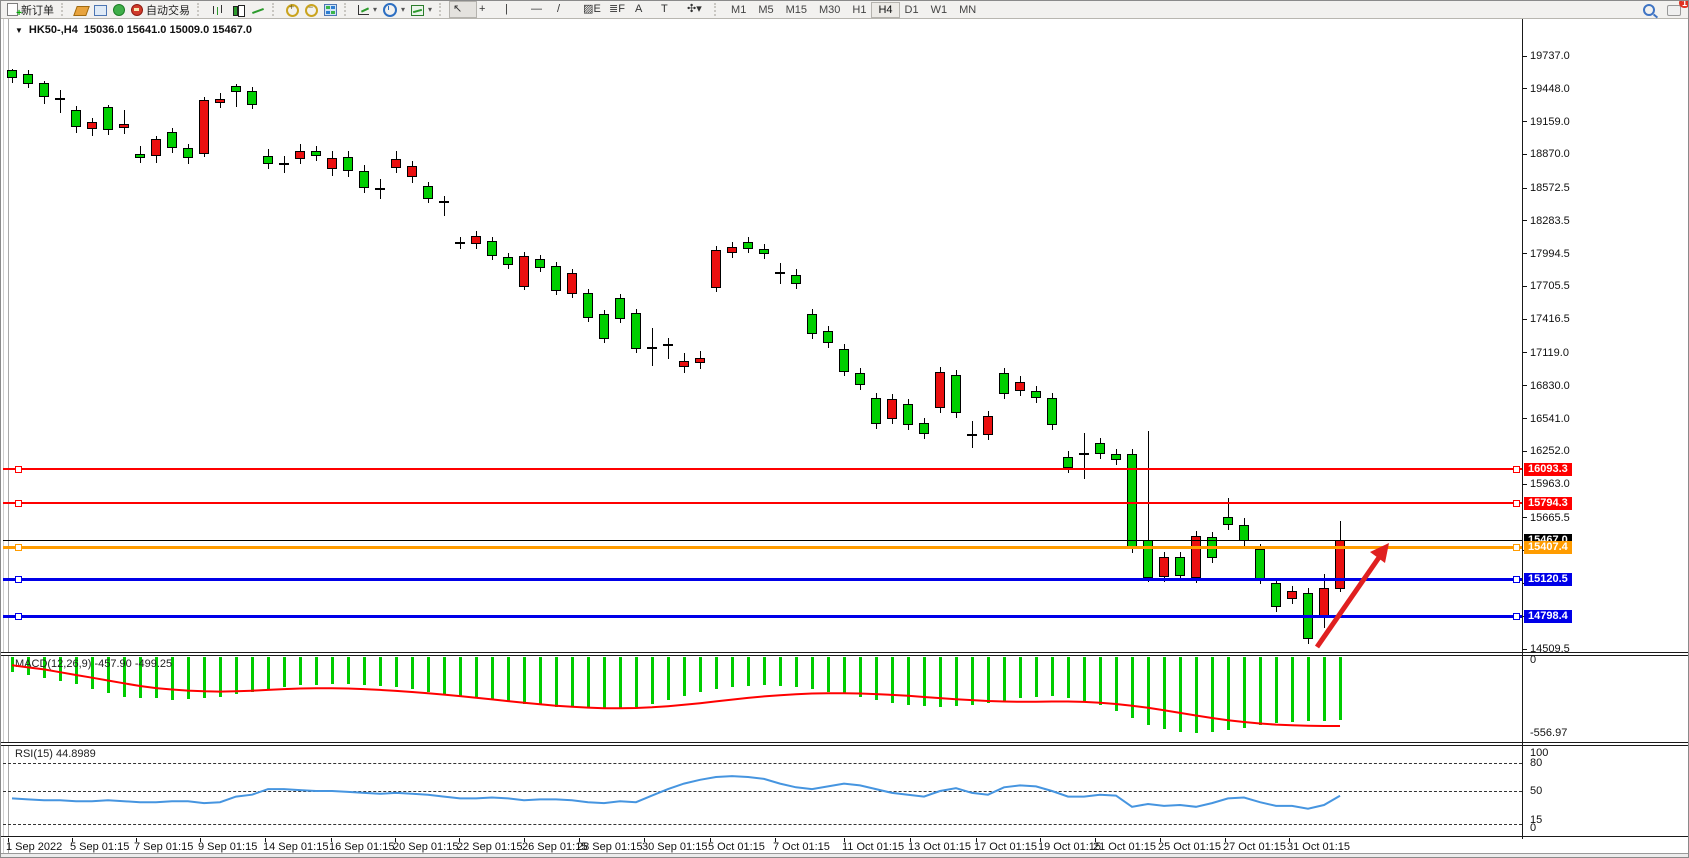  Describe the element at coordinates (37, 10) in the screenshot. I see `new-order-label: 新订单` at that location.